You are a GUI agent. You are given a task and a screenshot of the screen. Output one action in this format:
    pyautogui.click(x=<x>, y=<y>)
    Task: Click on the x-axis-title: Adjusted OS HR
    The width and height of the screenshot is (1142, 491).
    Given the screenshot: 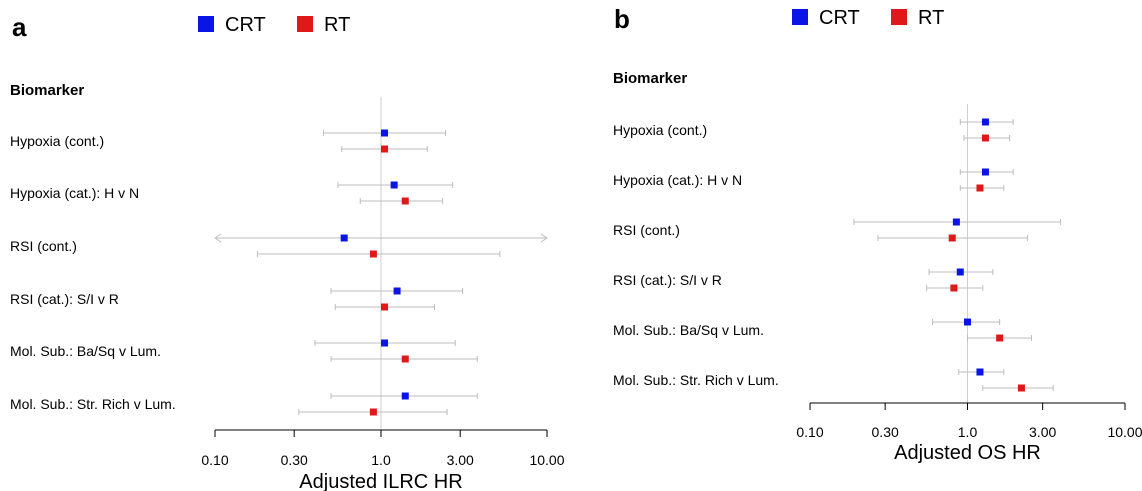 What is the action you would take?
    pyautogui.click(x=967, y=453)
    